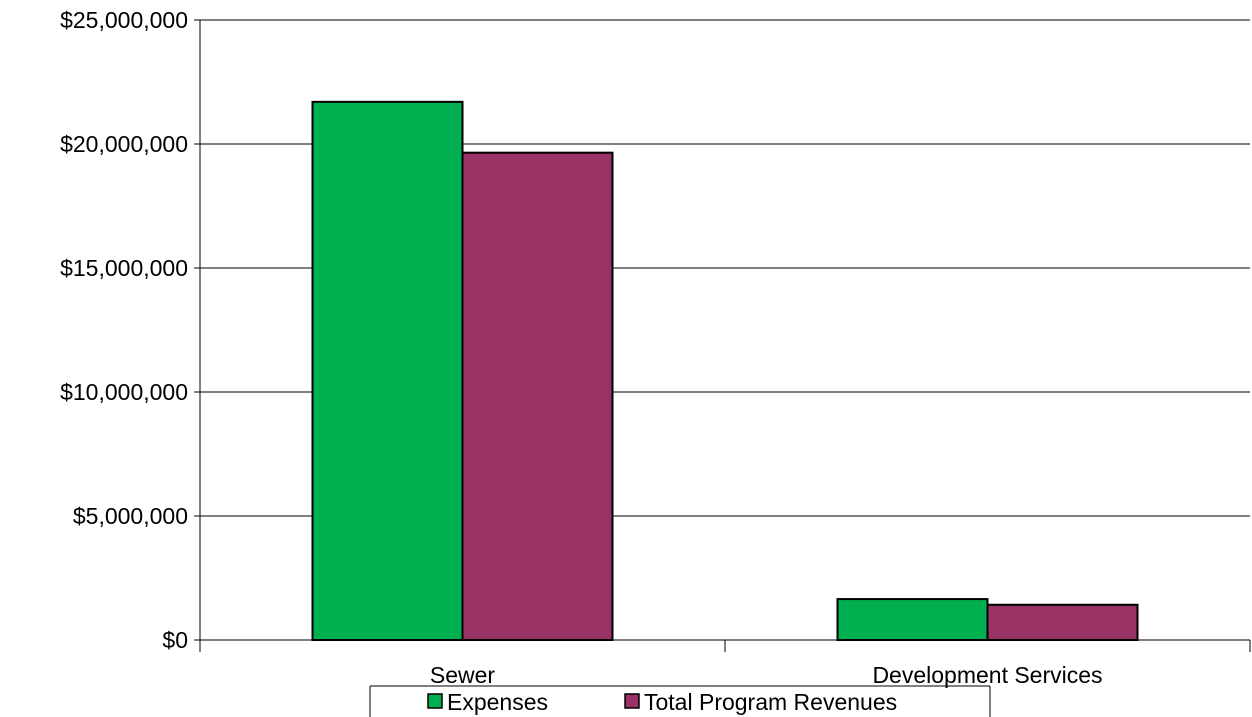 The image size is (1252, 717). I want to click on legend-label: Total Program Revenues, so click(770, 702).